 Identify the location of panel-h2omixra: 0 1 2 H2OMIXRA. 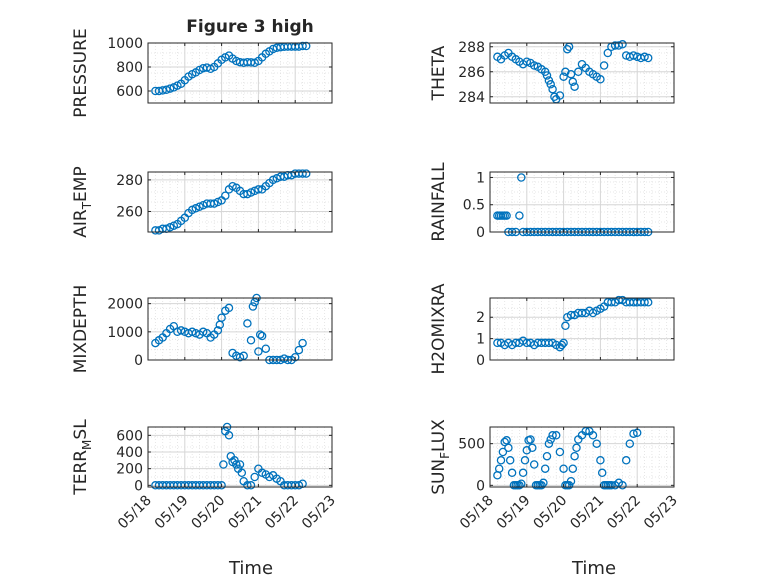
(552, 329).